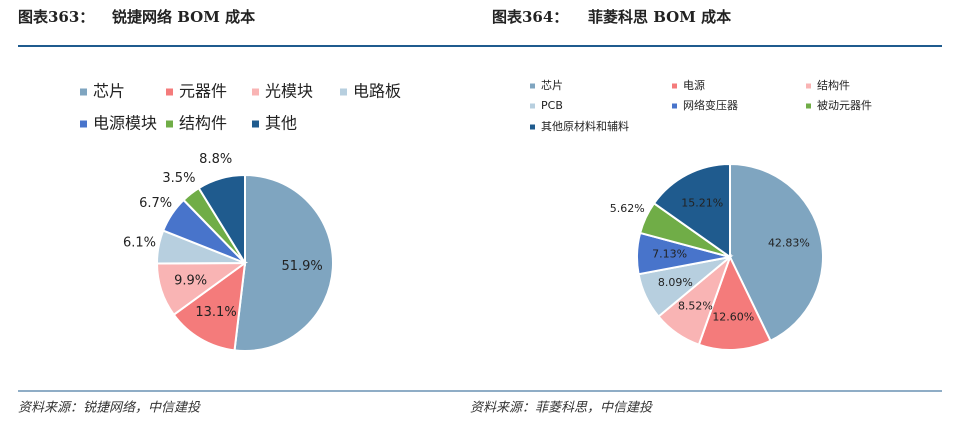  What do you see at coordinates (139, 243) in the screenshot?
I see `data-label: 6.1%` at bounding box center [139, 243].